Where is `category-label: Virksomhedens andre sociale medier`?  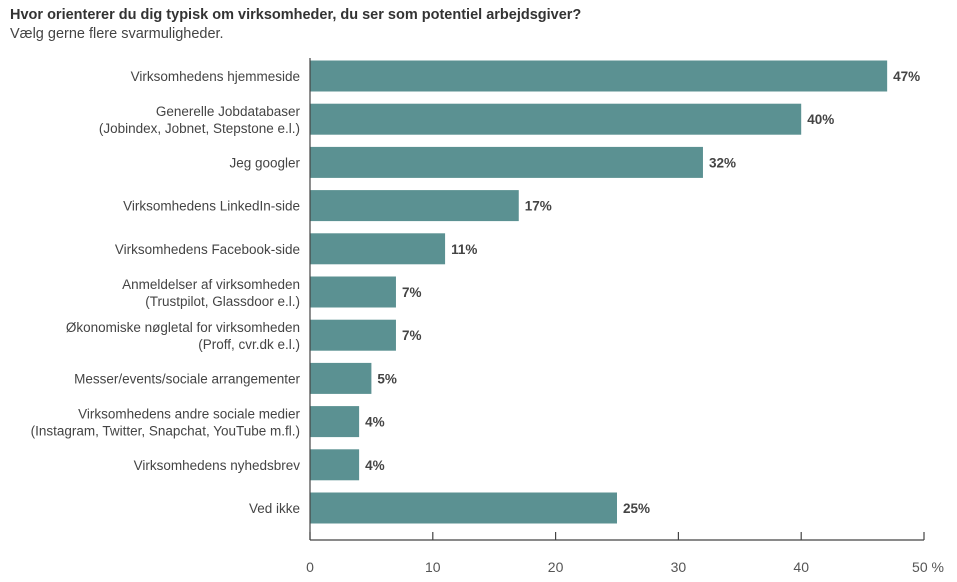 category-label: Virksomhedens andre sociale medier is located at coordinates (189, 414).